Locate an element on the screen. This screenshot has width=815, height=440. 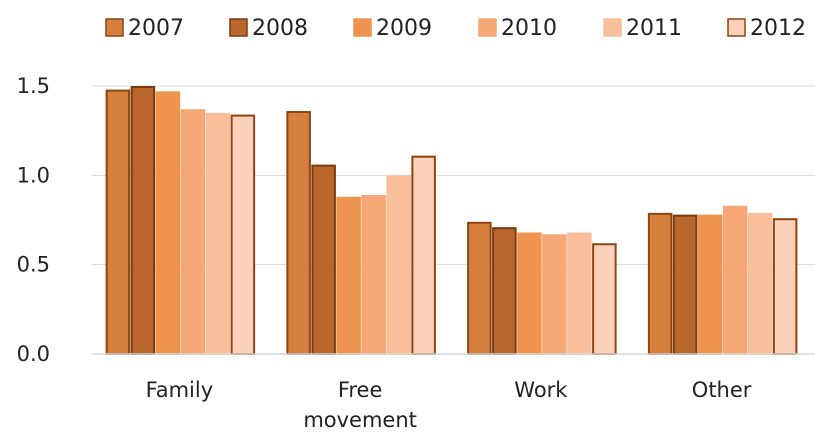
x-tick-label: Other is located at coordinates (722, 390).